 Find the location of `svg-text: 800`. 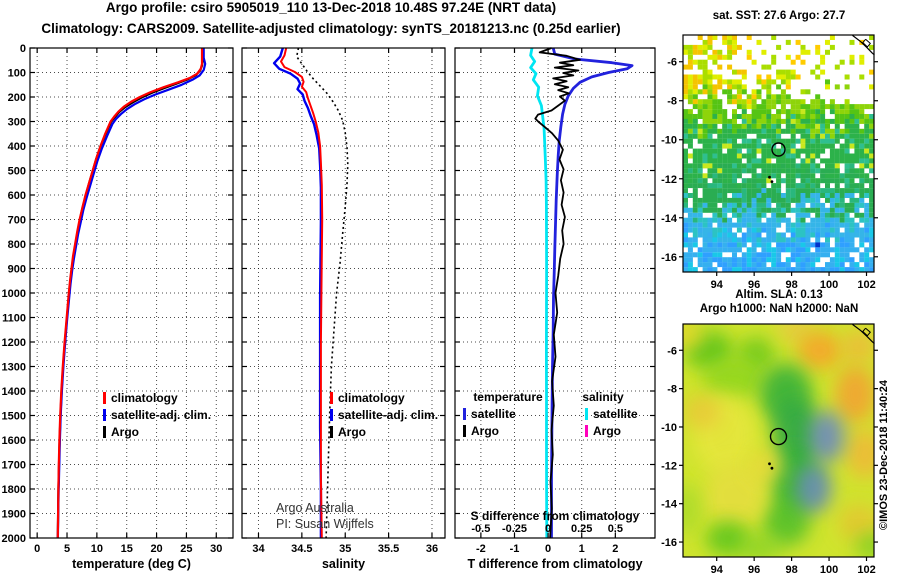

svg-text: 800 is located at coordinates (17, 245).